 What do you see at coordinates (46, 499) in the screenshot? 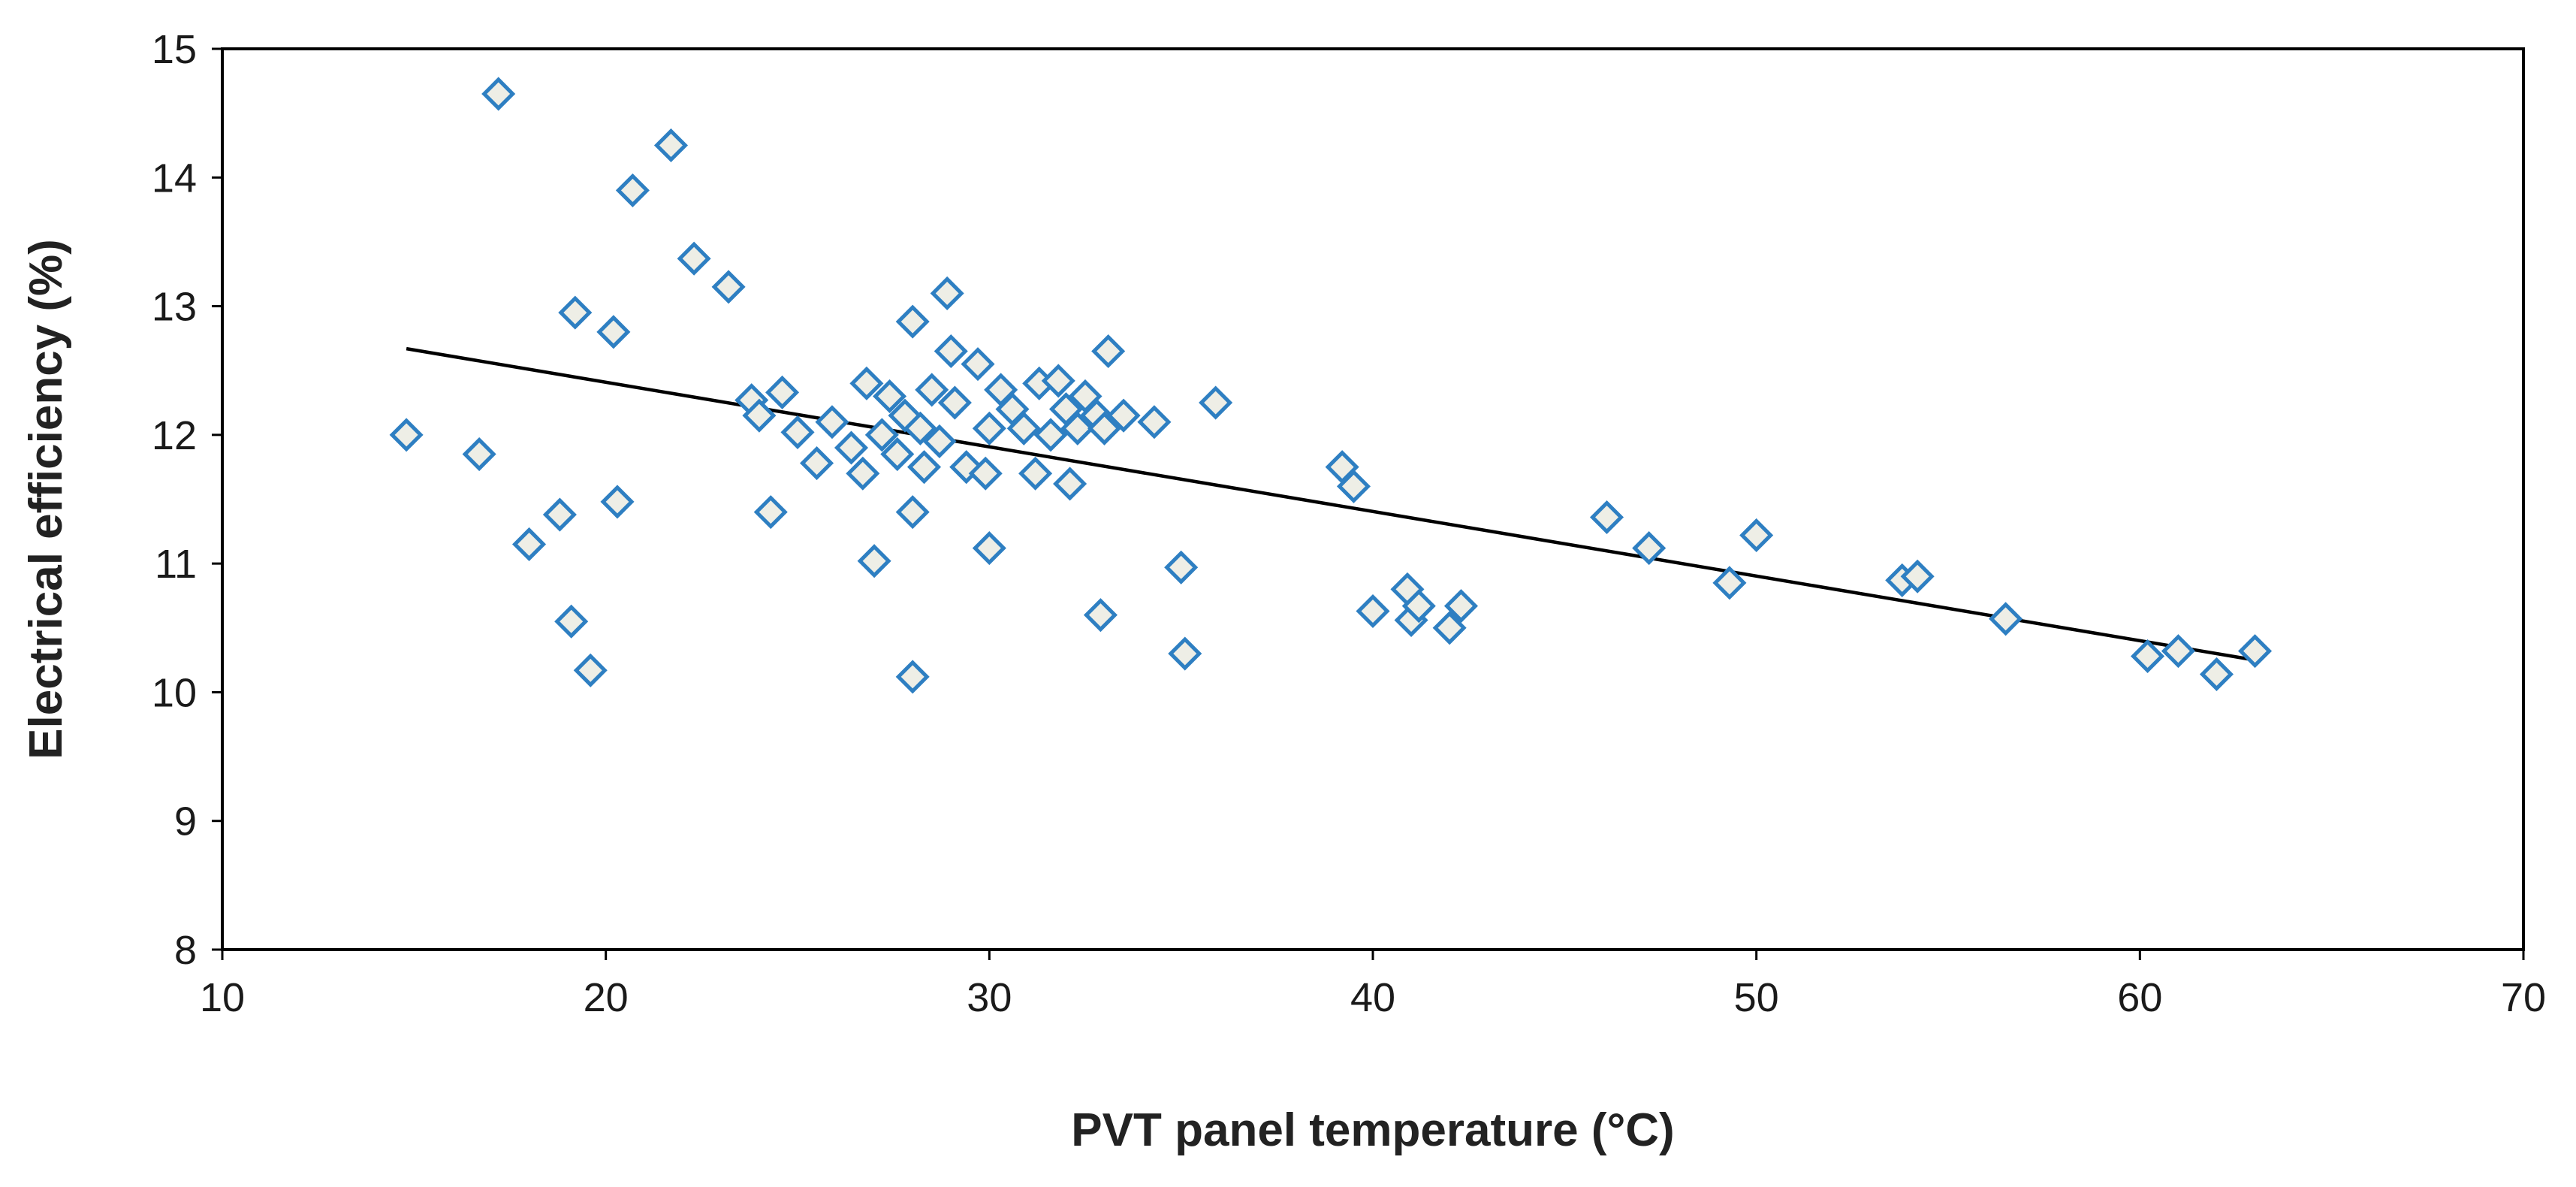
I see `y-axis-title: Electrical efficiency (%)` at bounding box center [46, 499].